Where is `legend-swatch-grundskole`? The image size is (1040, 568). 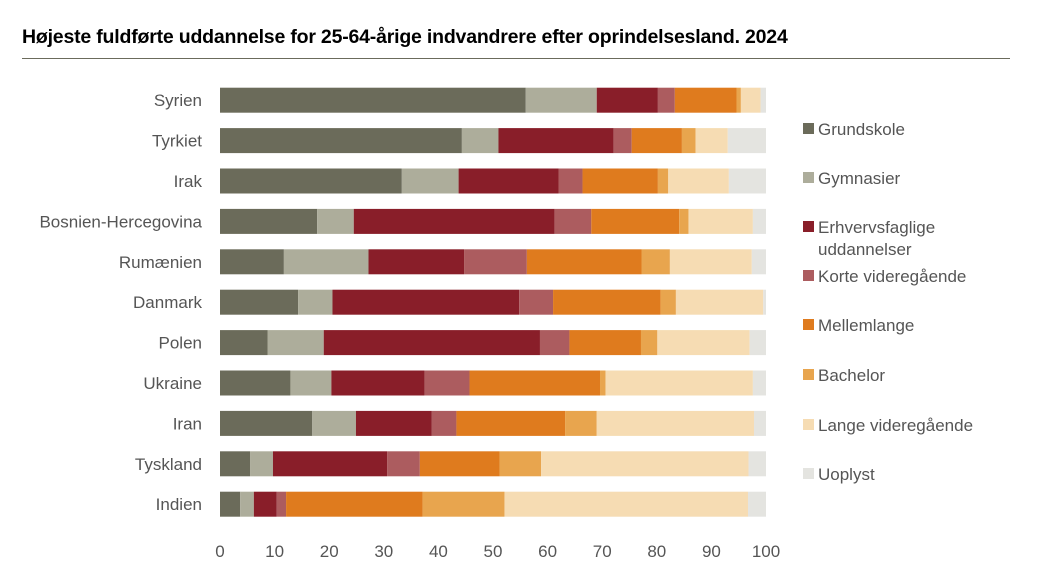 legend-swatch-grundskole is located at coordinates (808, 128).